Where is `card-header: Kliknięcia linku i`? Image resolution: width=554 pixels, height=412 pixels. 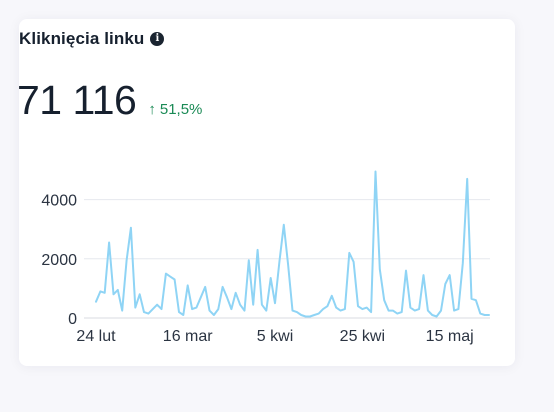
card-header: Kliknięcia linku i is located at coordinates (92, 39).